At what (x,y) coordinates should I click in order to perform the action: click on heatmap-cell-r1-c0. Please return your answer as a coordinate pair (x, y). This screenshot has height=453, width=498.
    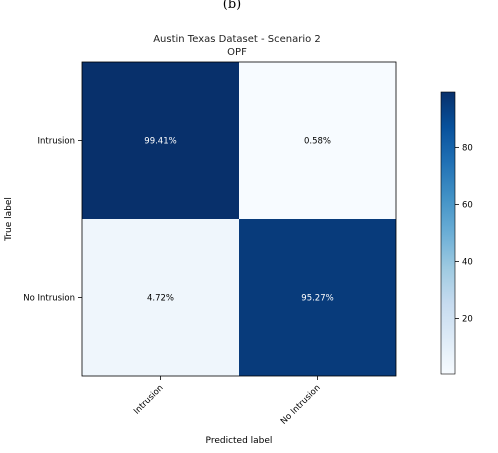
    Looking at the image, I should click on (160, 297).